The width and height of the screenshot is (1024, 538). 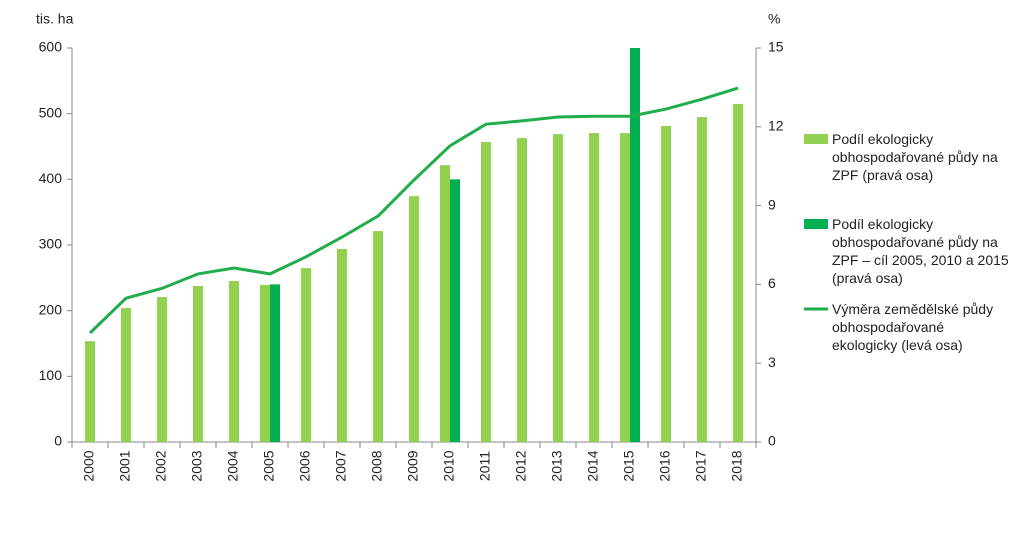 What do you see at coordinates (197, 465) in the screenshot?
I see `x-tick-label: 2003` at bounding box center [197, 465].